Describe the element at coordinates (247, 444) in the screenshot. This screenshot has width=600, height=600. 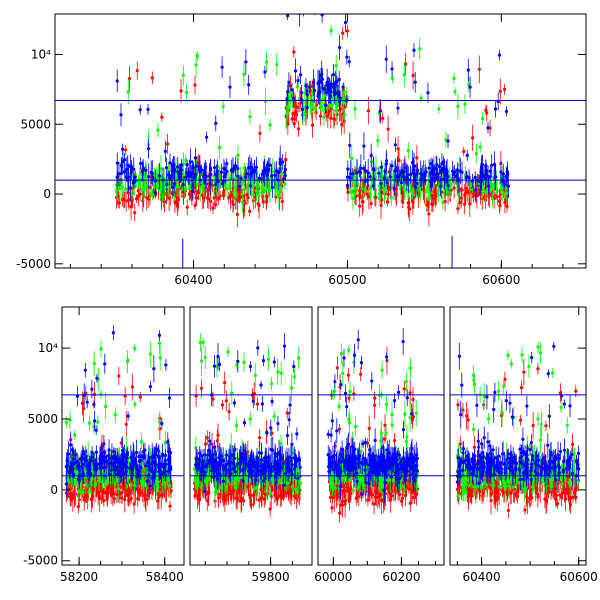
I see `series-points` at that location.